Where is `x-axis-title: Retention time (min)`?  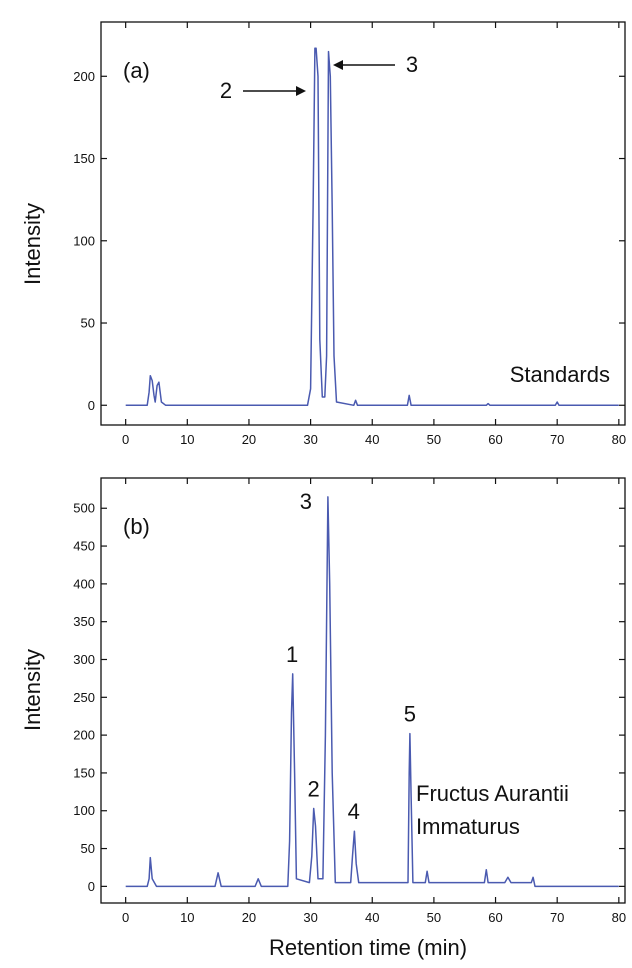
x-axis-title: Retention time (min) is located at coordinates (368, 947).